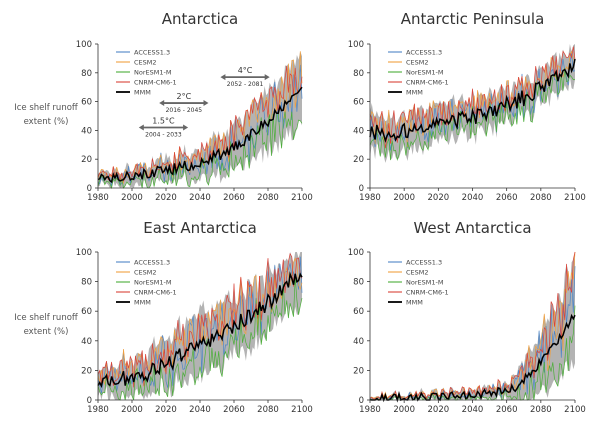  What do you see at coordinates (46, 318) in the screenshot?
I see `y-axis-label-line1-2: Ice shelf runoff` at bounding box center [46, 318].